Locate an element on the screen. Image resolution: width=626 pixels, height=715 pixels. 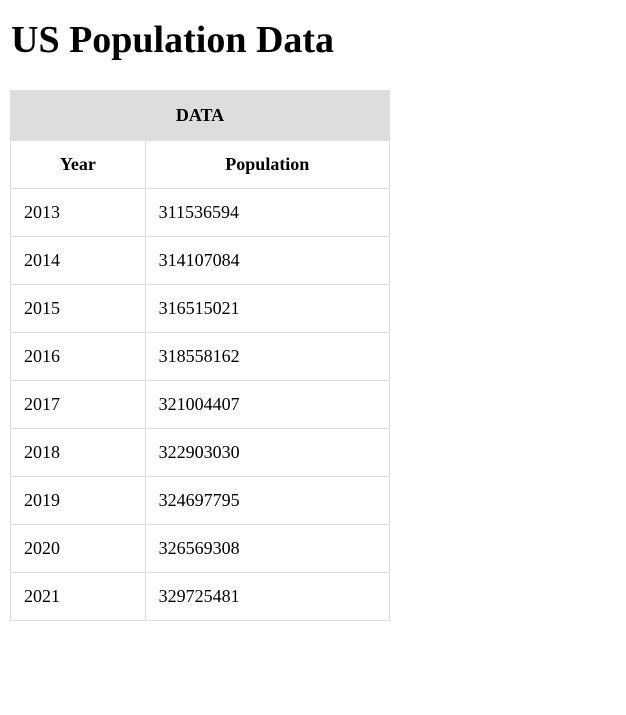
population-cell: 311536594 is located at coordinates (267, 212).